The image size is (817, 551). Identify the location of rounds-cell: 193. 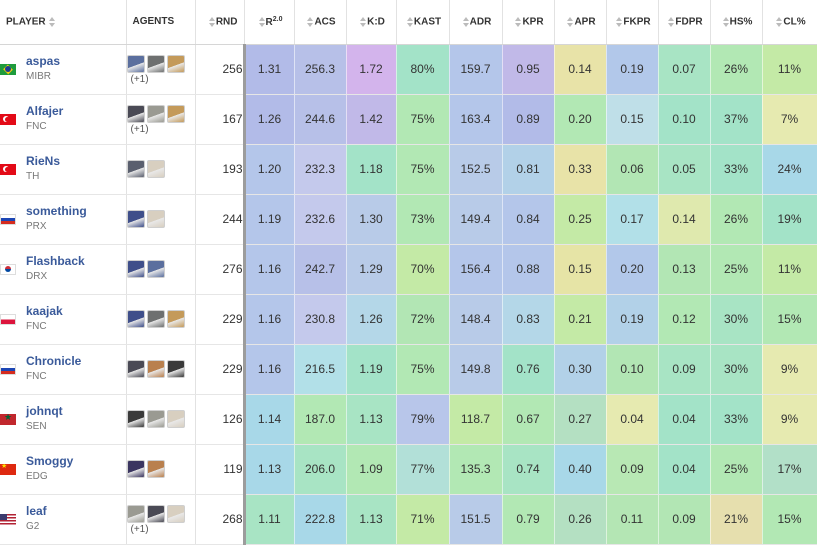
(220, 169).